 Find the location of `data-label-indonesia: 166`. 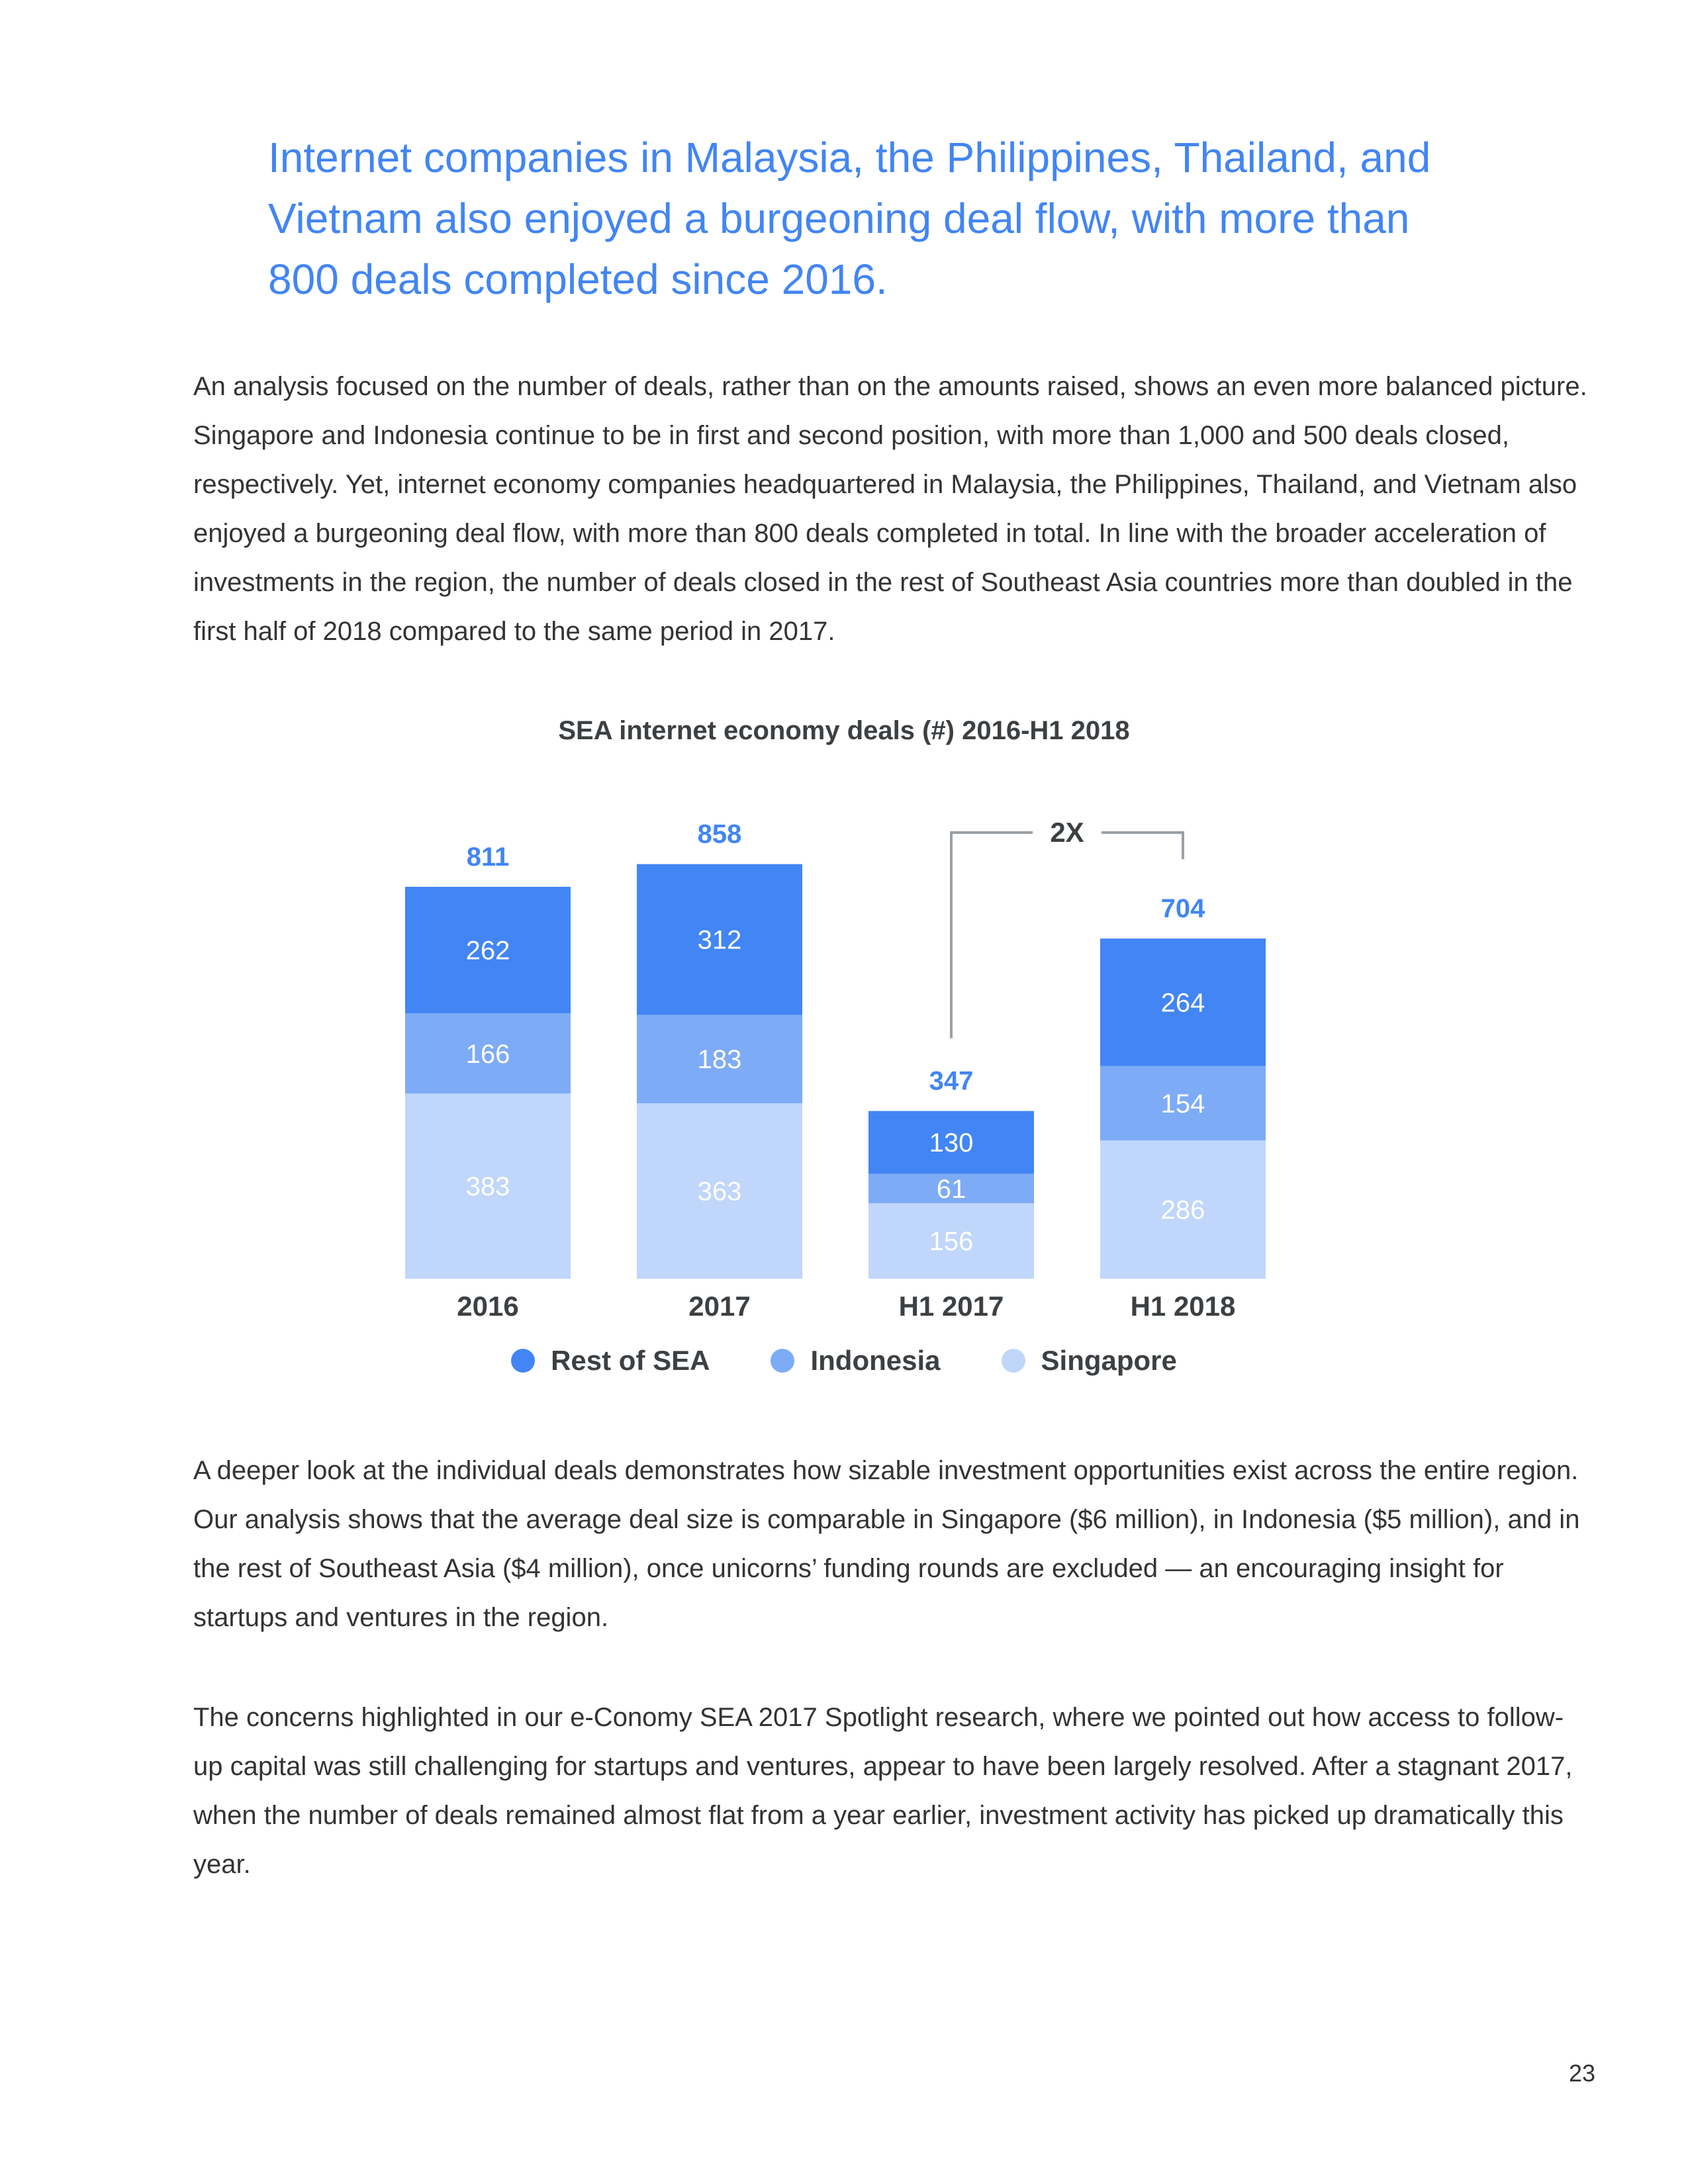

data-label-indonesia: 166 is located at coordinates (488, 1054).